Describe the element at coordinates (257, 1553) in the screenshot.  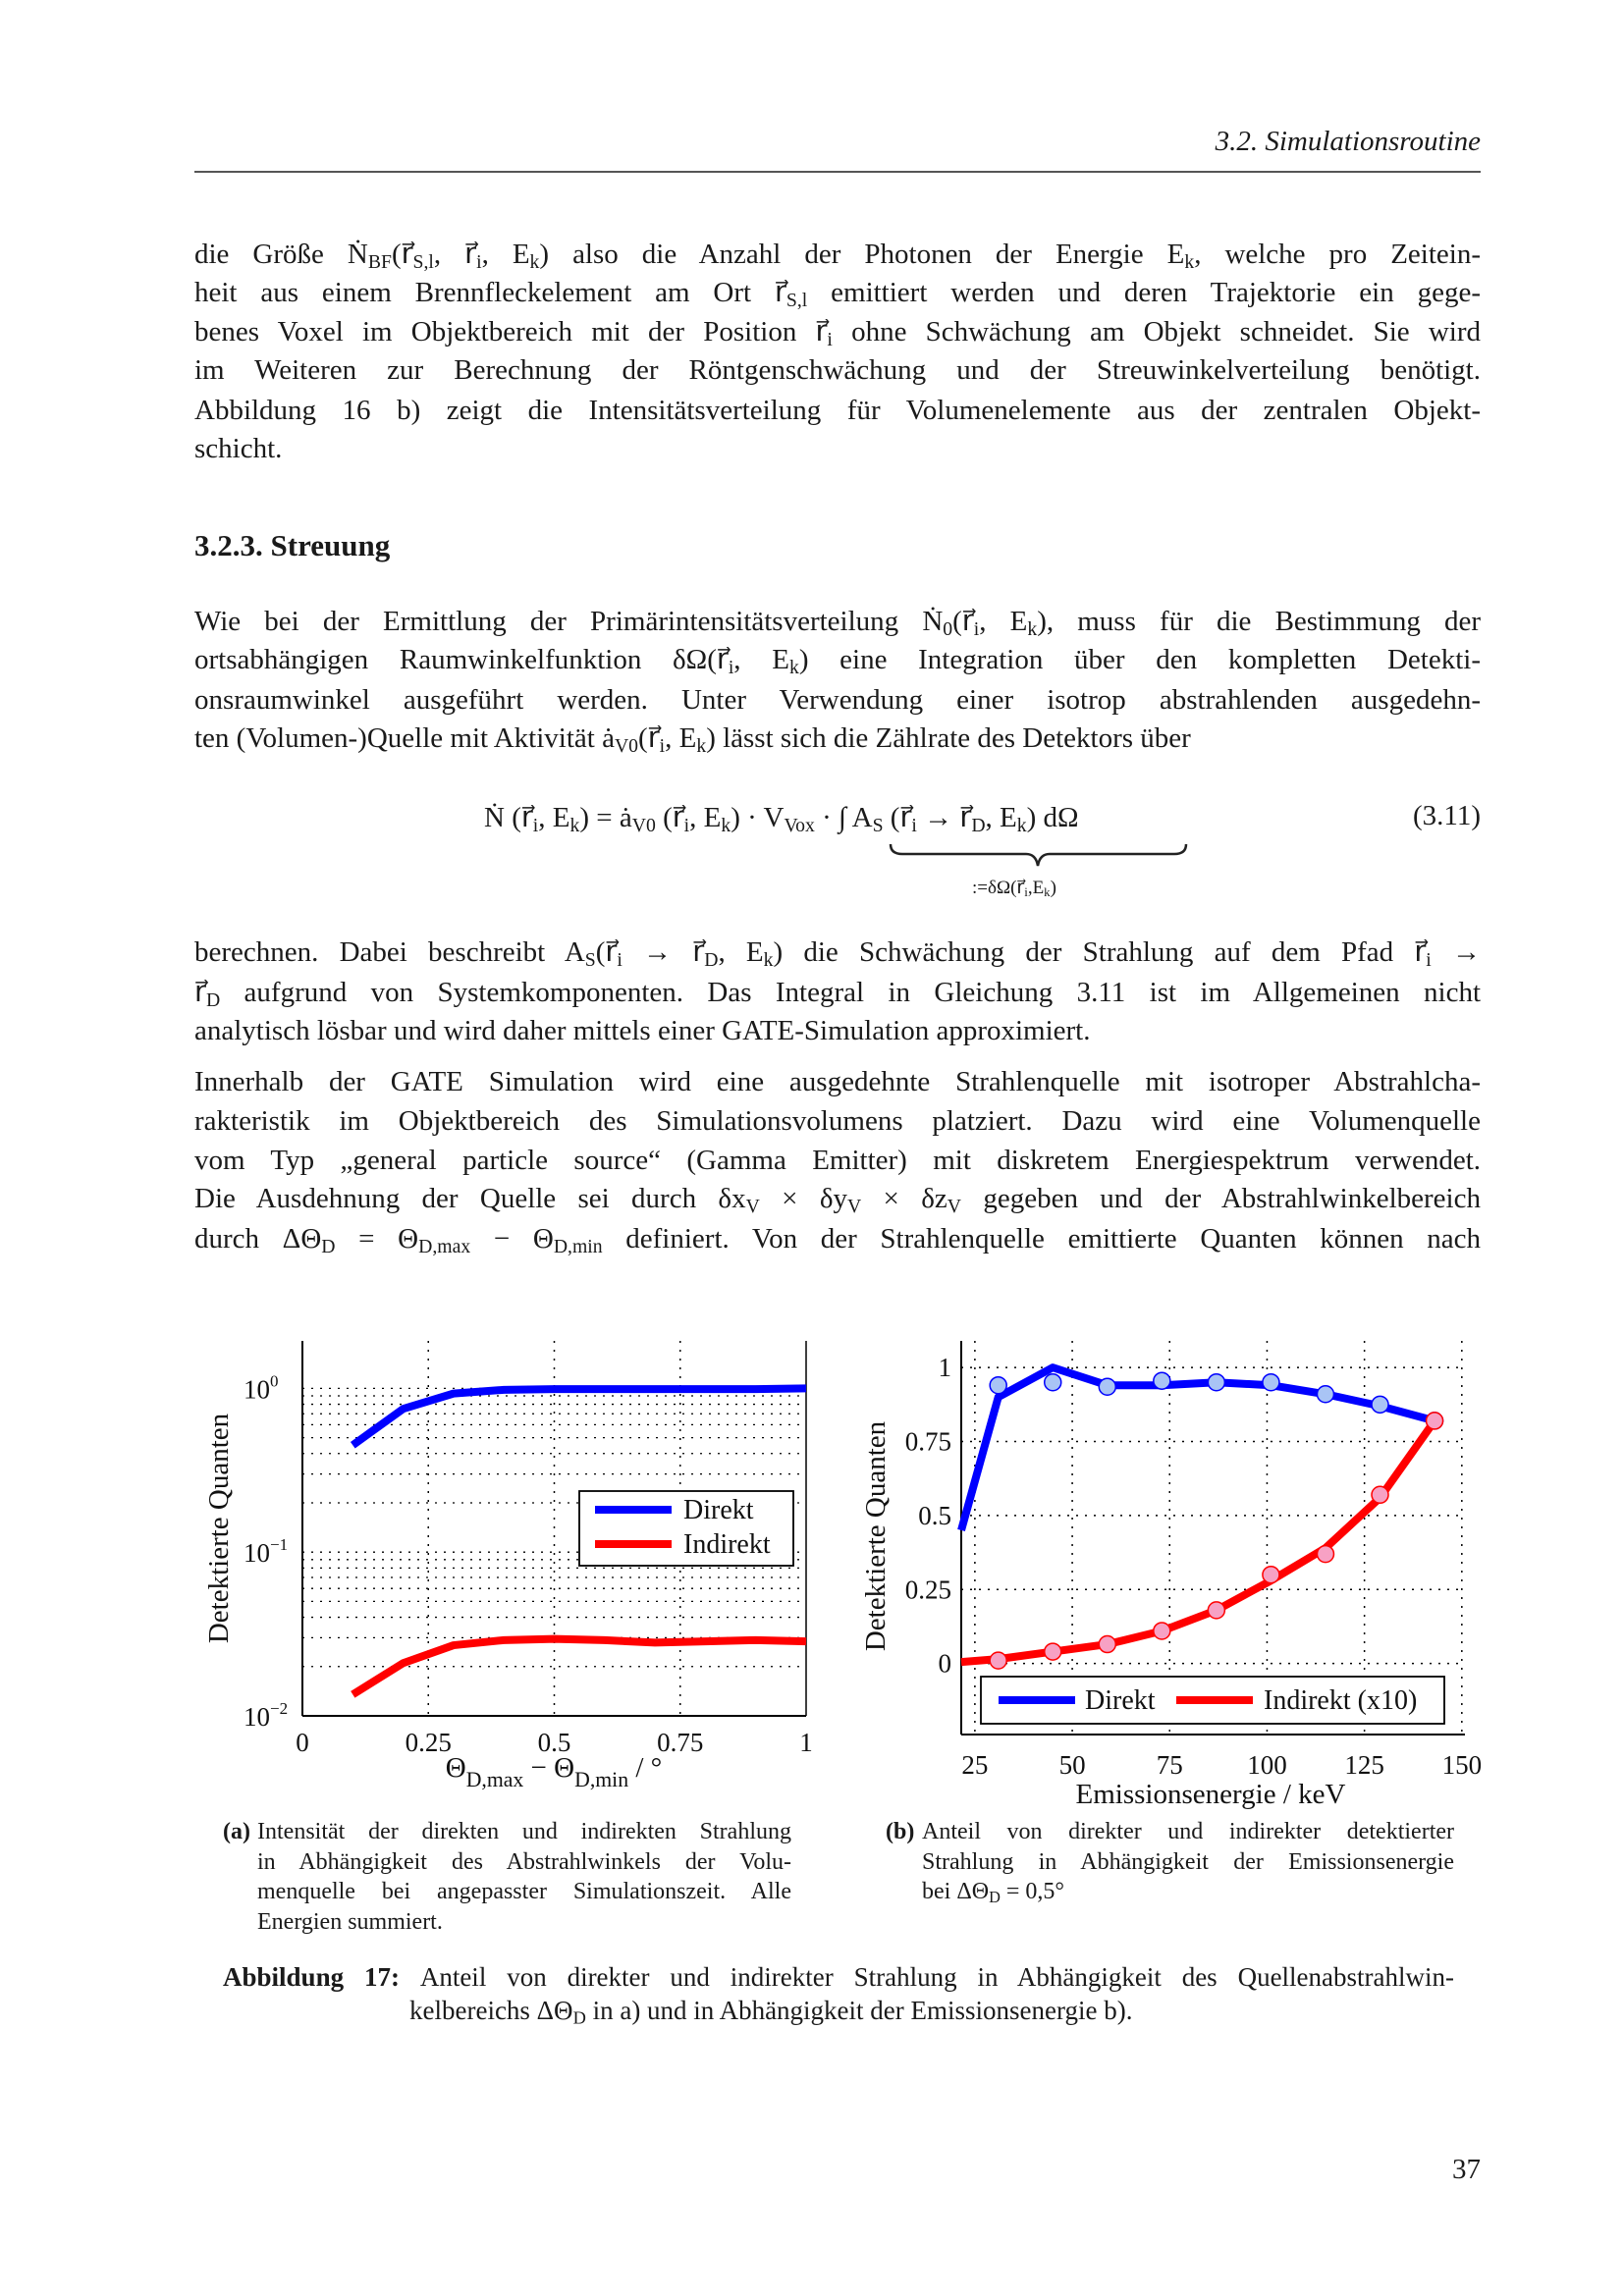
I see `tick-base: 10` at that location.